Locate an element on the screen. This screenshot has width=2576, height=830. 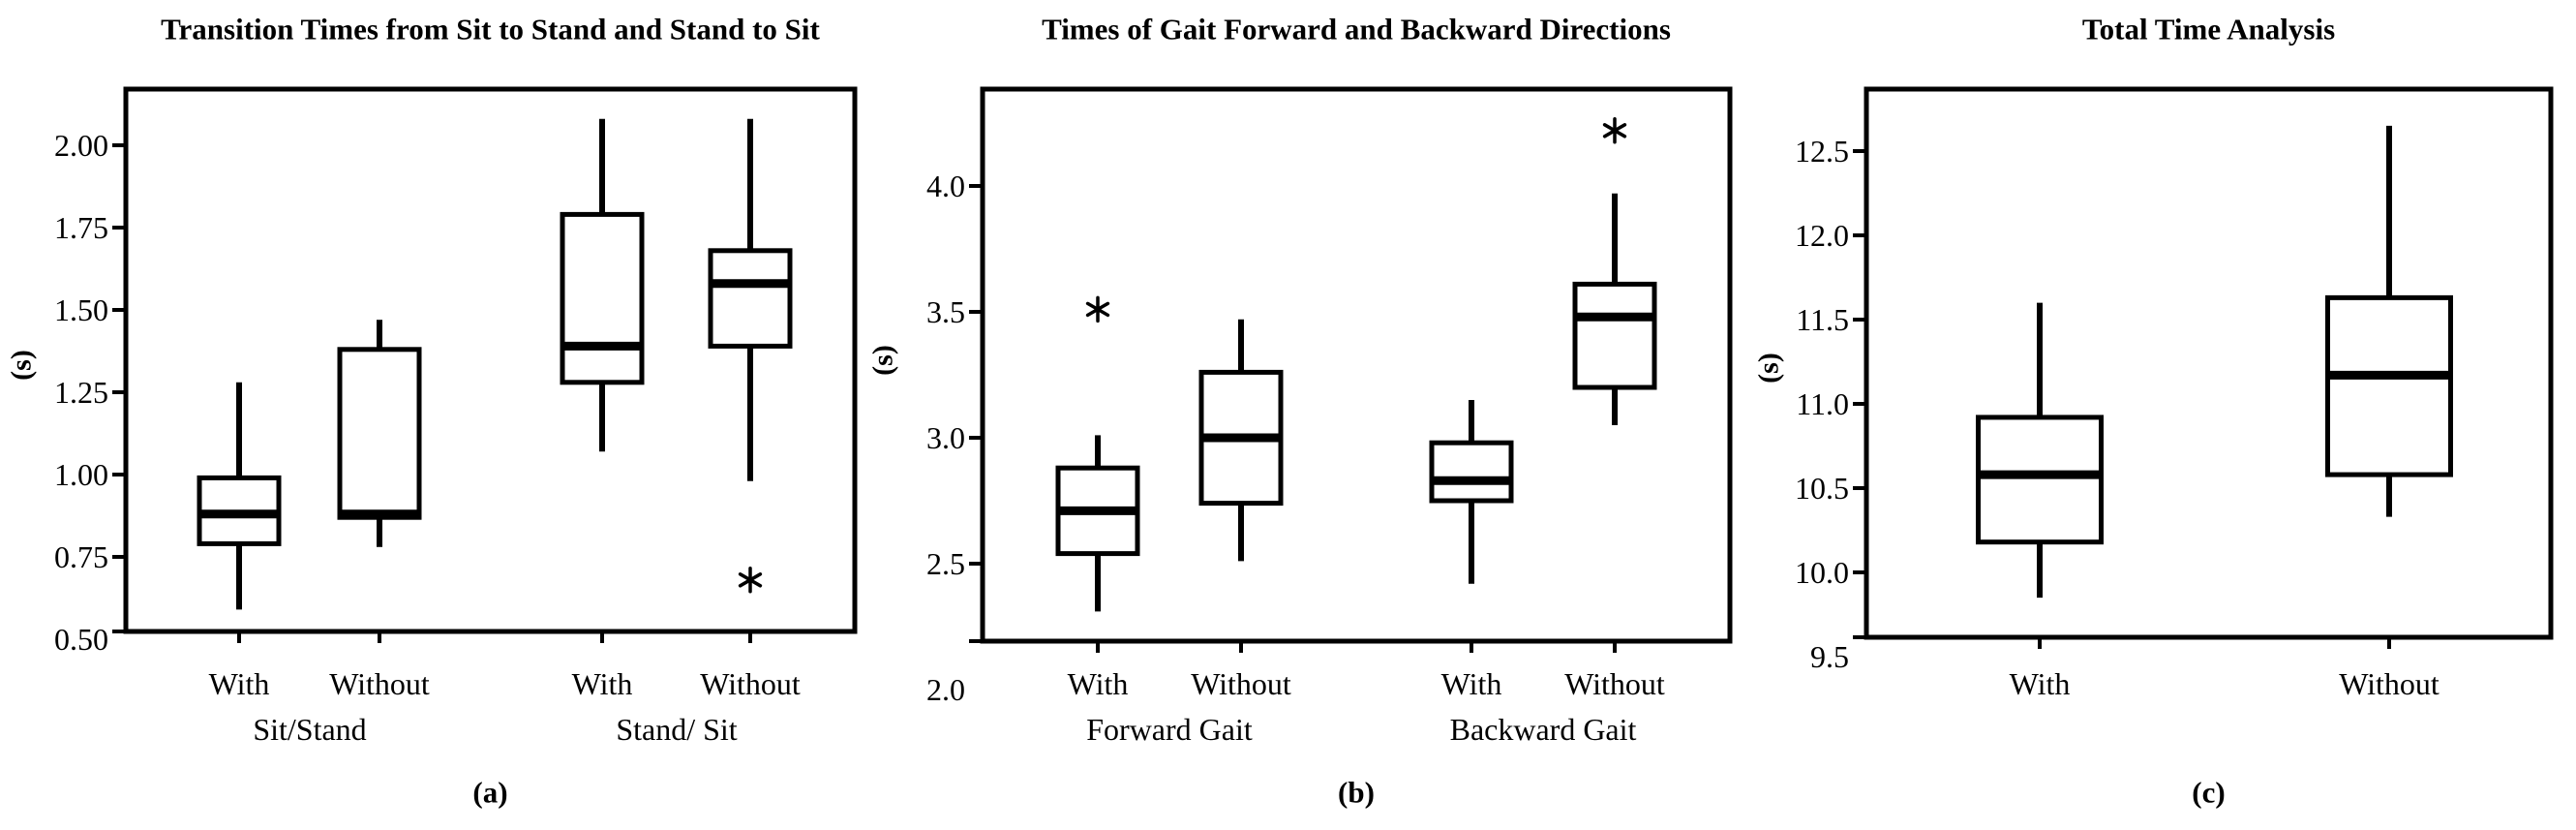
panel-c-ytick-label: 10.0 is located at coordinates (1822, 572).